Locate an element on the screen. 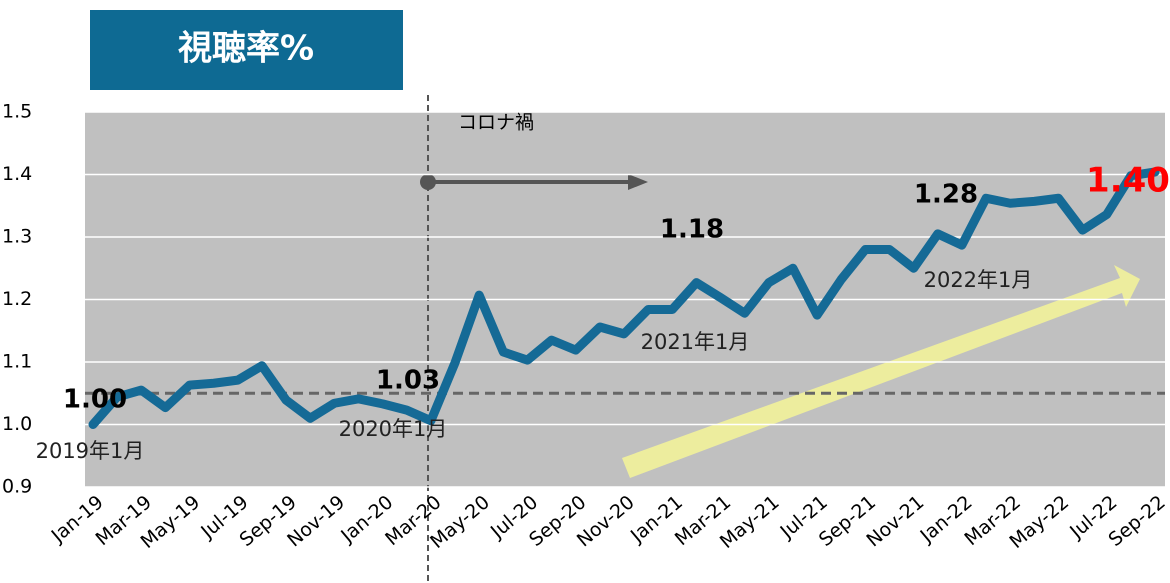 The width and height of the screenshot is (1170, 583). annotation: 2020年1月 is located at coordinates (393, 429).